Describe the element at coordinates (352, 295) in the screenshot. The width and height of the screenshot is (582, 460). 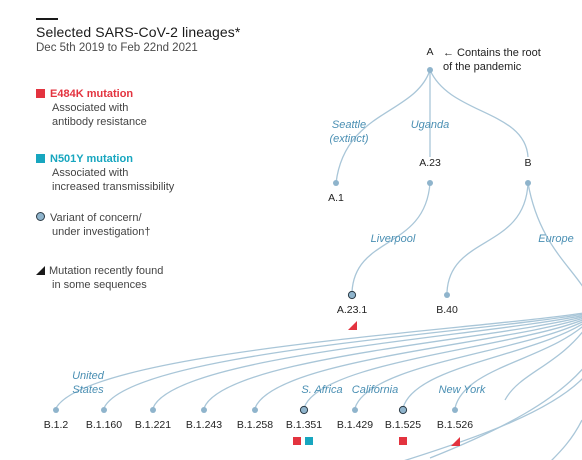
I see `node-a231-voc` at that location.